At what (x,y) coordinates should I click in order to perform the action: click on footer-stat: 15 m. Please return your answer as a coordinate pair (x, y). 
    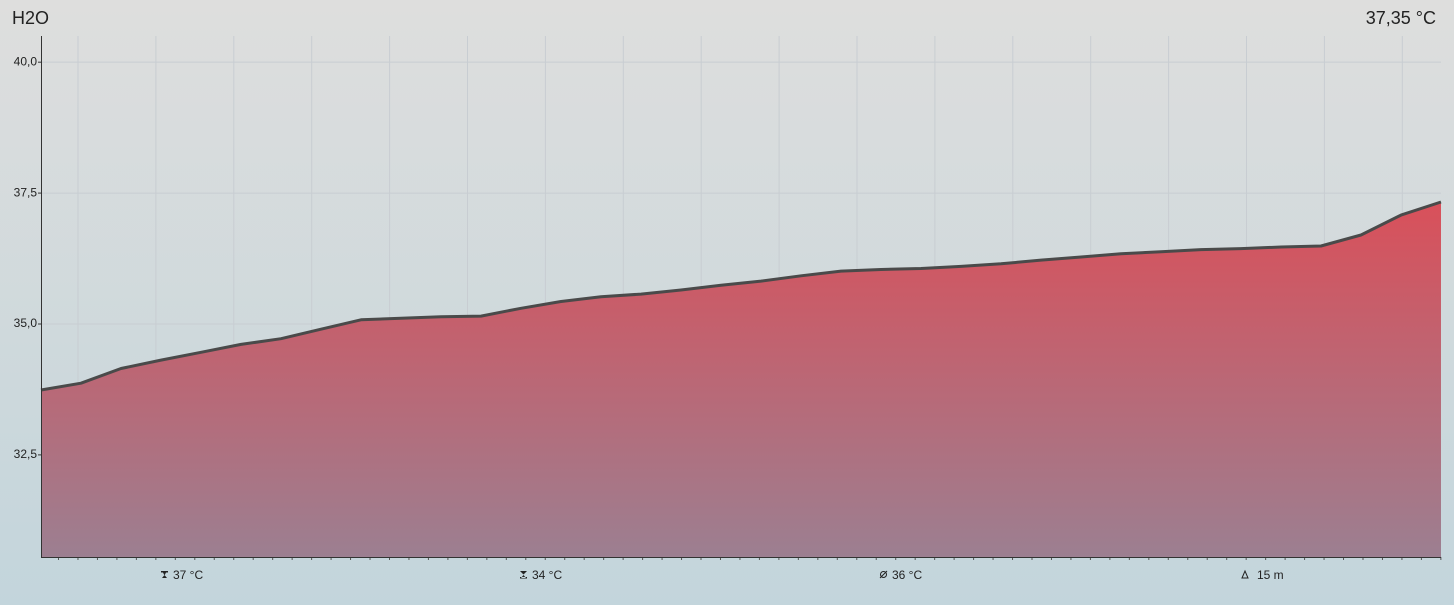
    Looking at the image, I should click on (1270, 575).